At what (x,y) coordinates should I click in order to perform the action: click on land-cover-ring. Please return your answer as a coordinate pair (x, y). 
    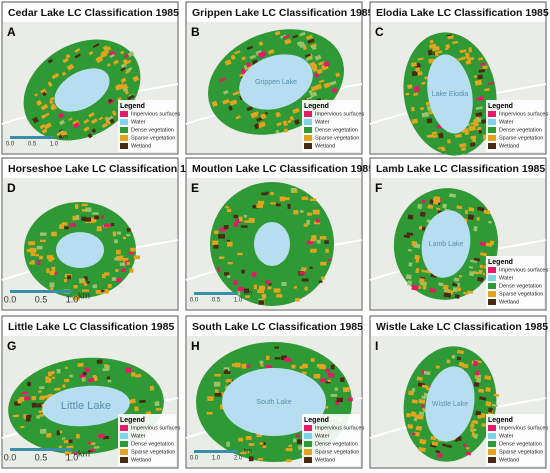
    Looking at the image, I should click on (82, 251).